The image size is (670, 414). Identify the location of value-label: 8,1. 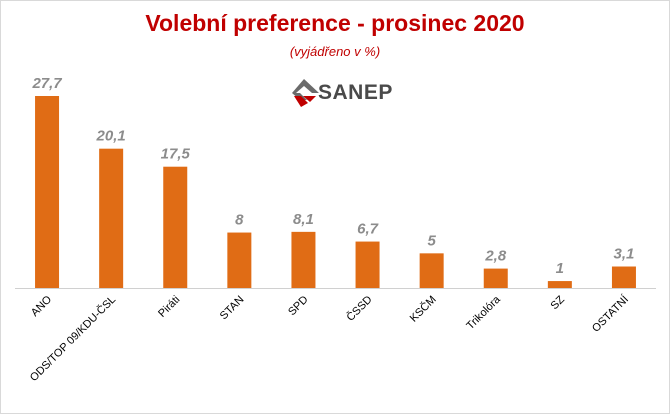
(303, 219).